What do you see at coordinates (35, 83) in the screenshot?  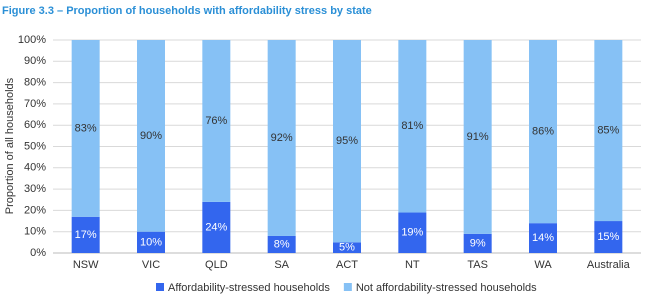 I see `y-tick-label: 80%` at bounding box center [35, 83].